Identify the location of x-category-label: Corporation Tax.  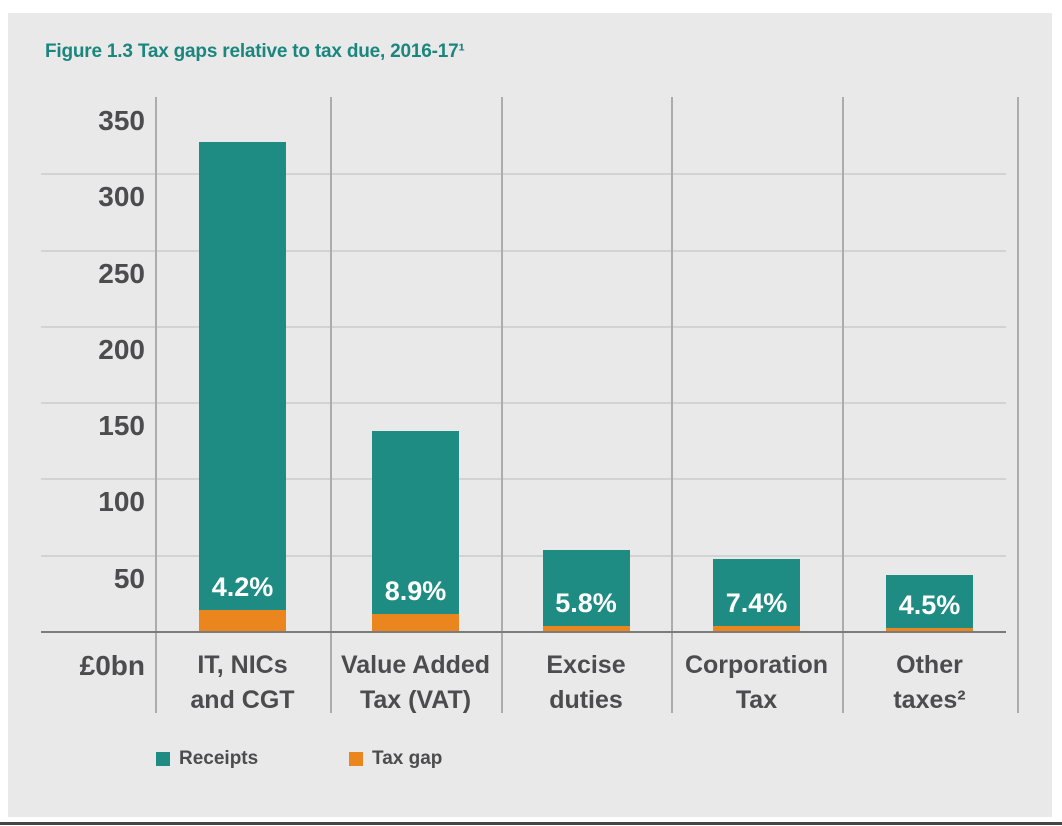
(757, 682).